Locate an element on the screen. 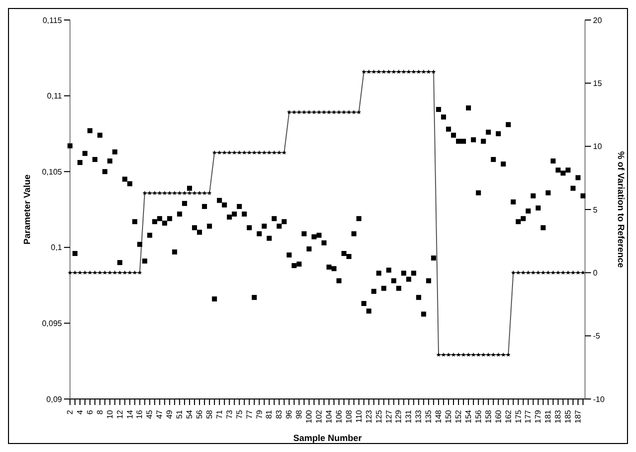 The width and height of the screenshot is (636, 452). y2-axis-title: % of Variation to Reference is located at coordinates (621, 209).